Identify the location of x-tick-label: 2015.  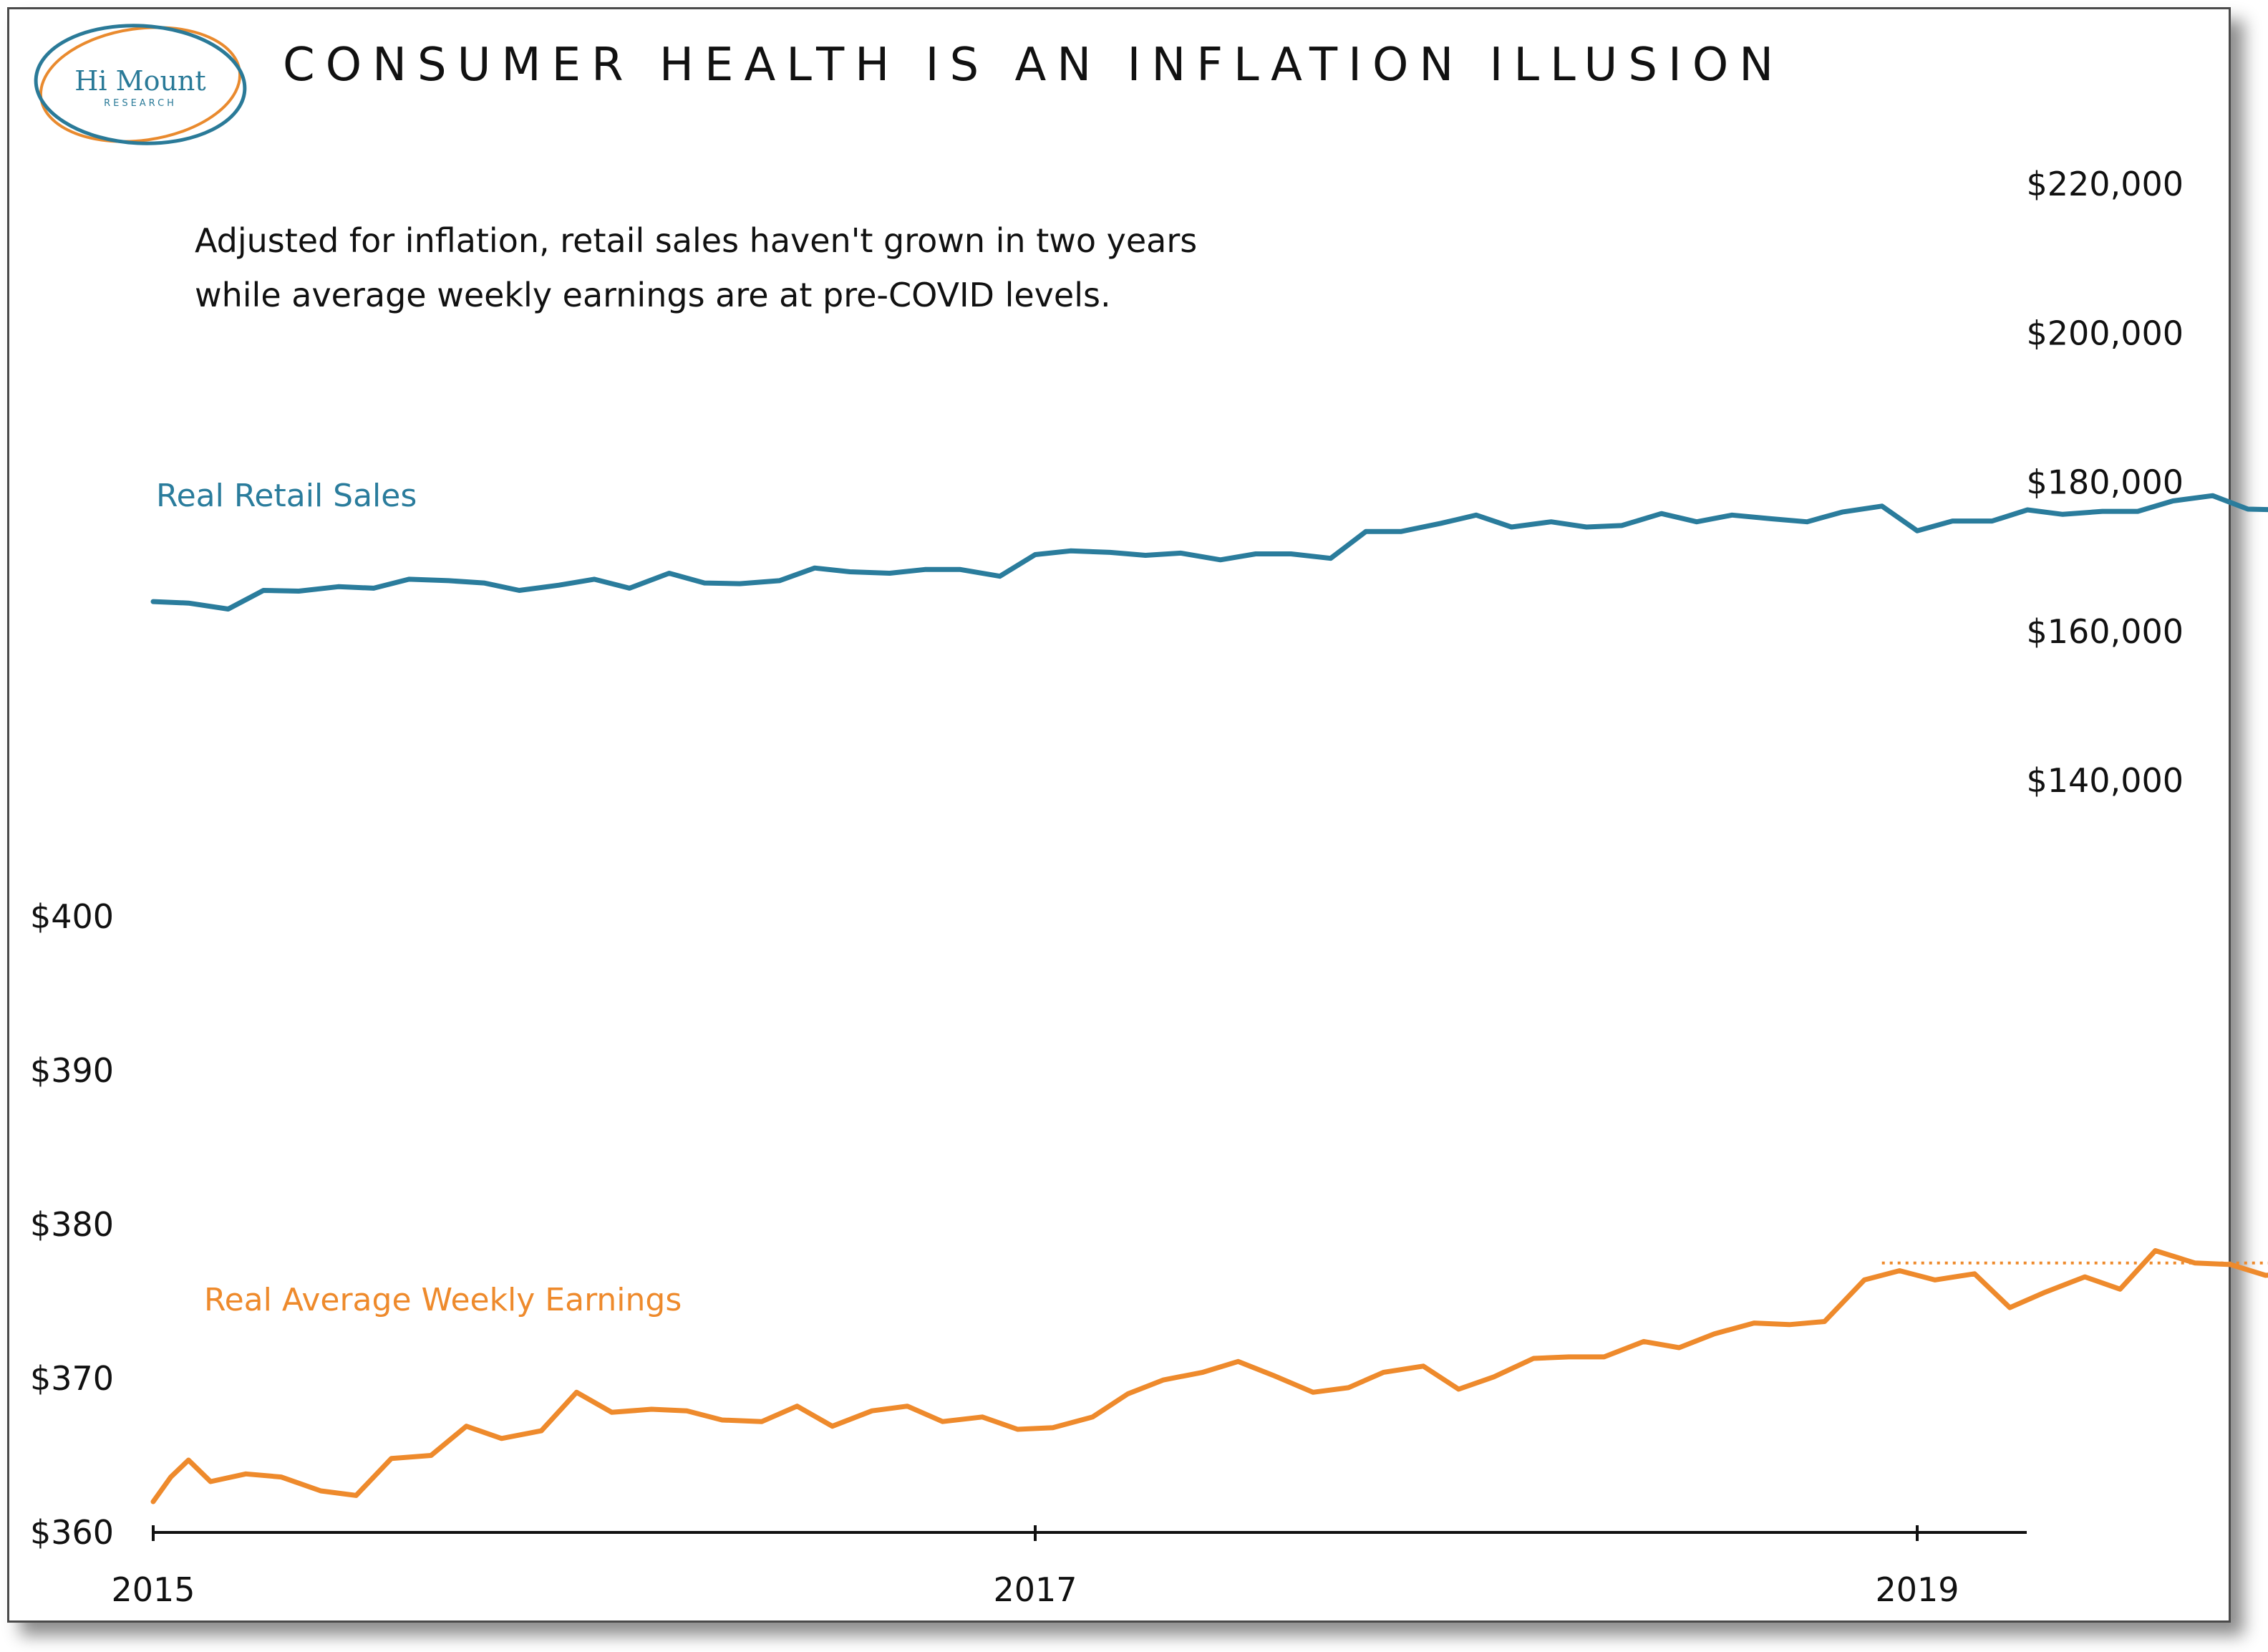
(153, 1590).